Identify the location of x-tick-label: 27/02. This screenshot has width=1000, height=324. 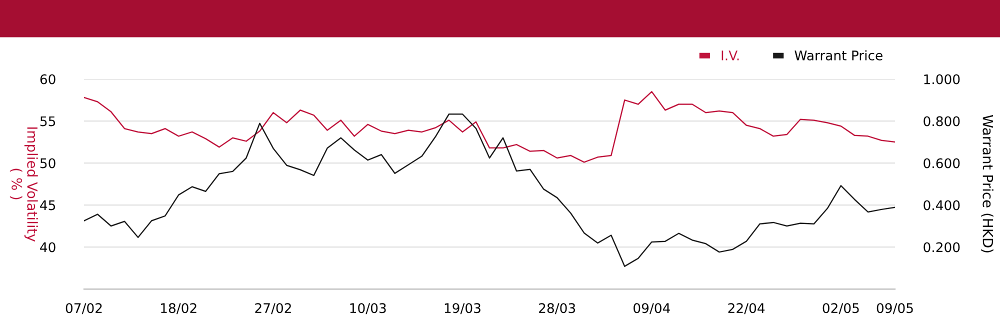
(273, 308).